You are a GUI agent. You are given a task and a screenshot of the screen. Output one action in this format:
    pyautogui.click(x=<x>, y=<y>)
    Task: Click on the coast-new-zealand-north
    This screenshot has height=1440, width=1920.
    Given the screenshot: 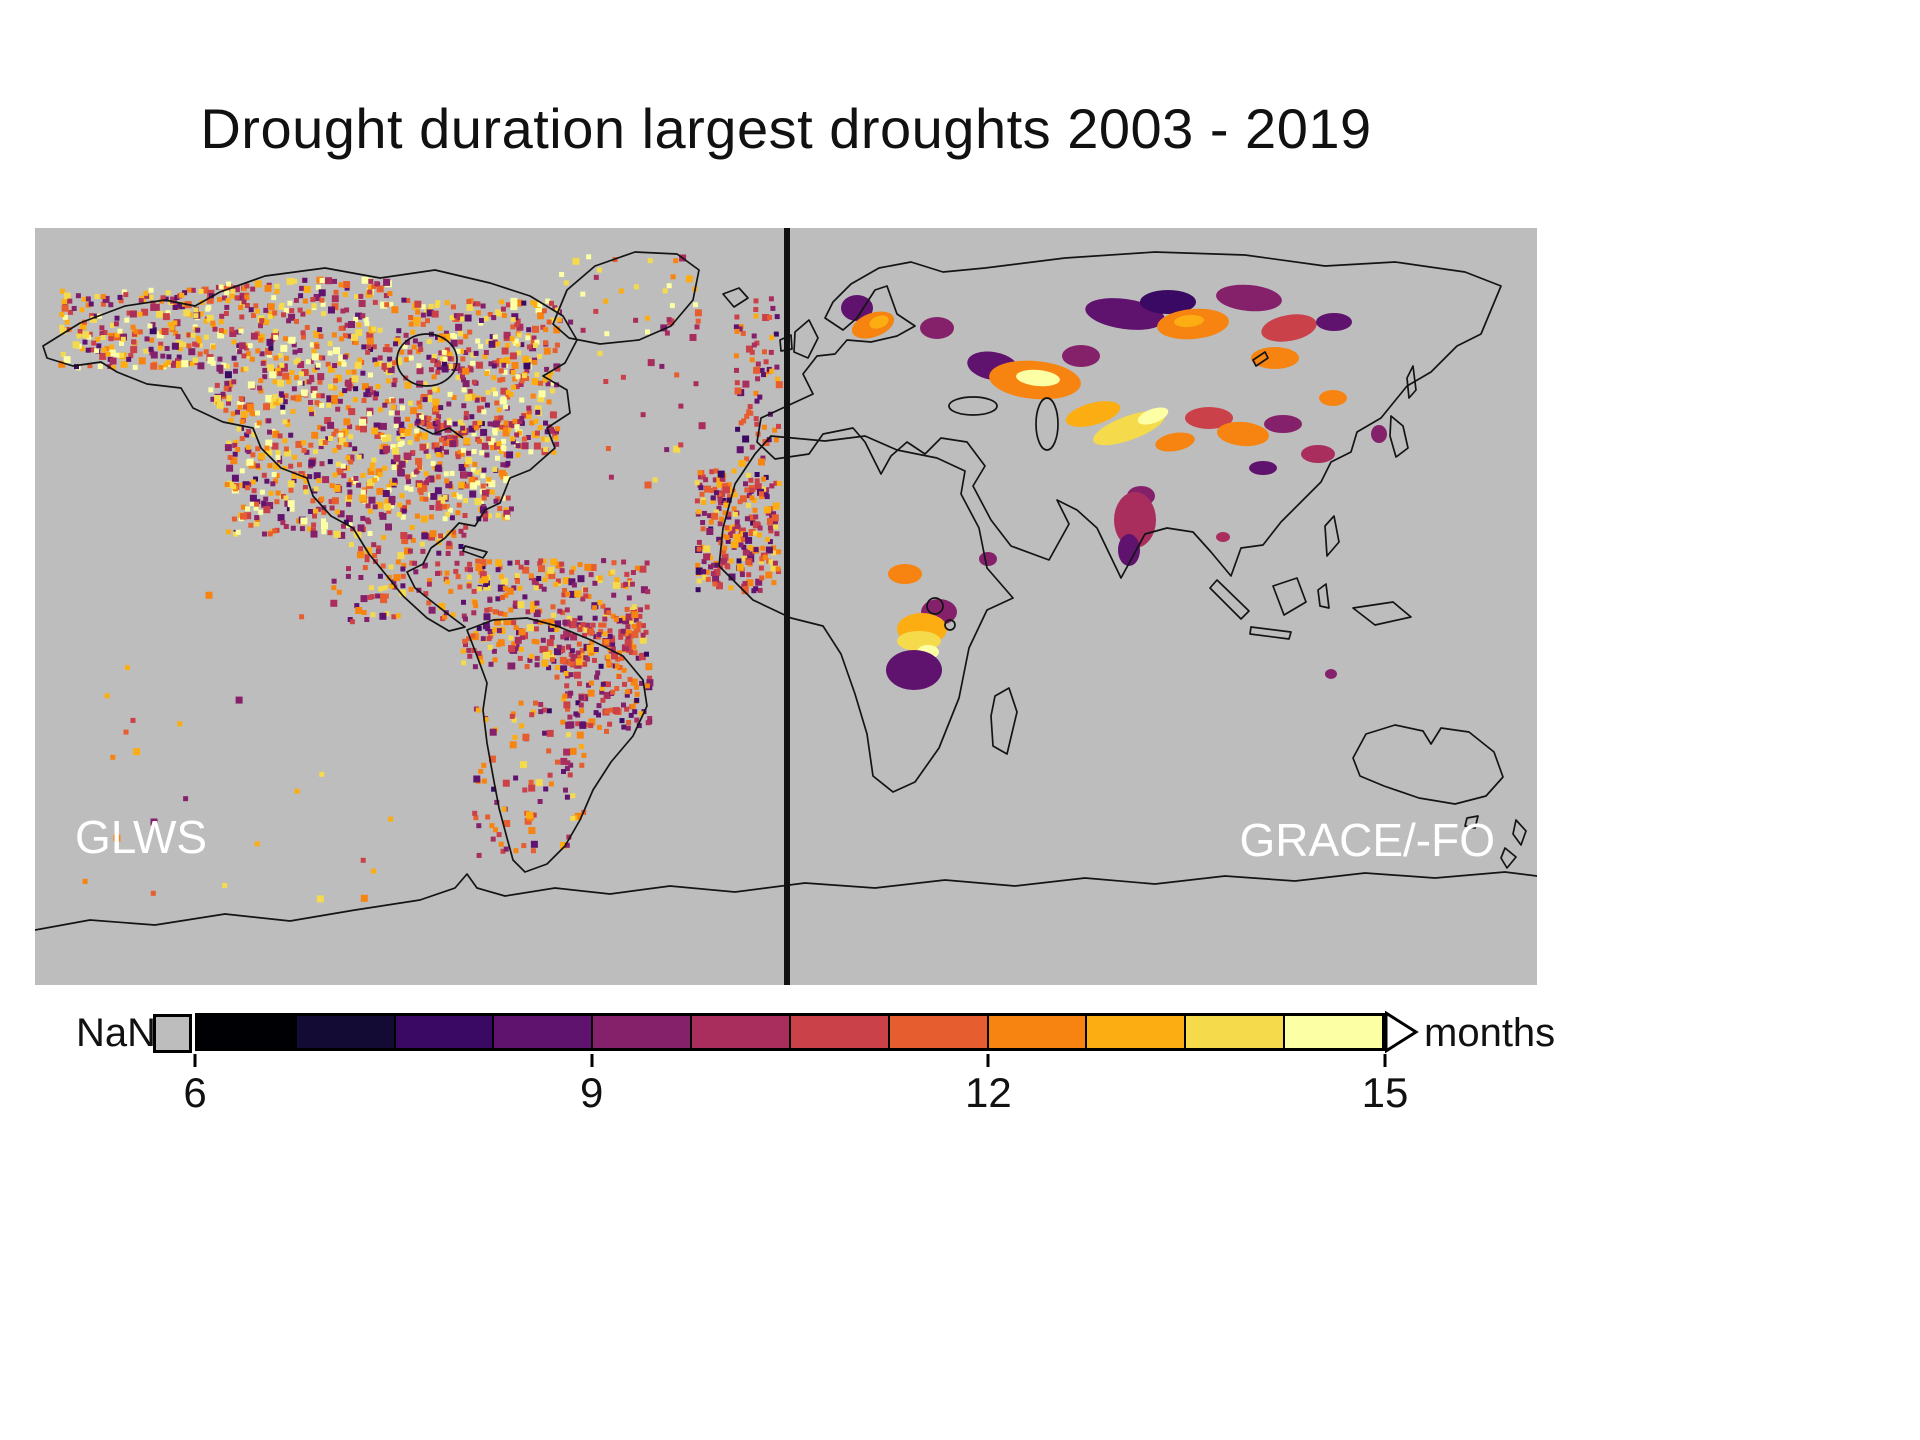 What is the action you would take?
    pyautogui.click(x=1519, y=832)
    